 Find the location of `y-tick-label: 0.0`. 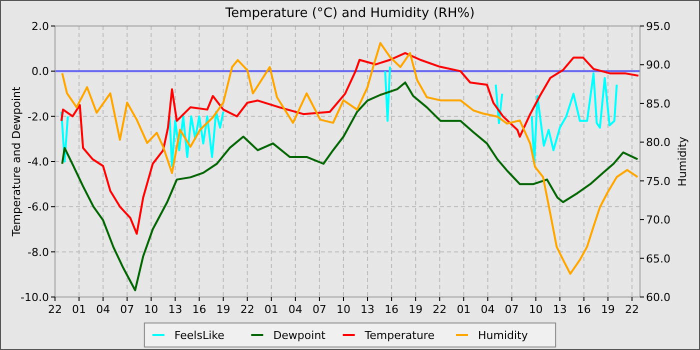

y-tick-label: 0.0 is located at coordinates (40, 71).